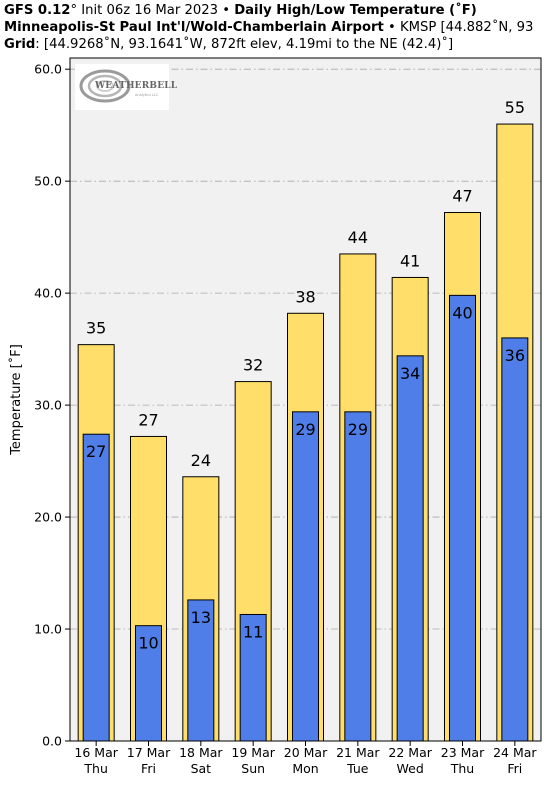 This screenshot has width=544, height=795. What do you see at coordinates (136, 86) in the screenshot?
I see `logo-text: WEATHERBELL` at bounding box center [136, 86].